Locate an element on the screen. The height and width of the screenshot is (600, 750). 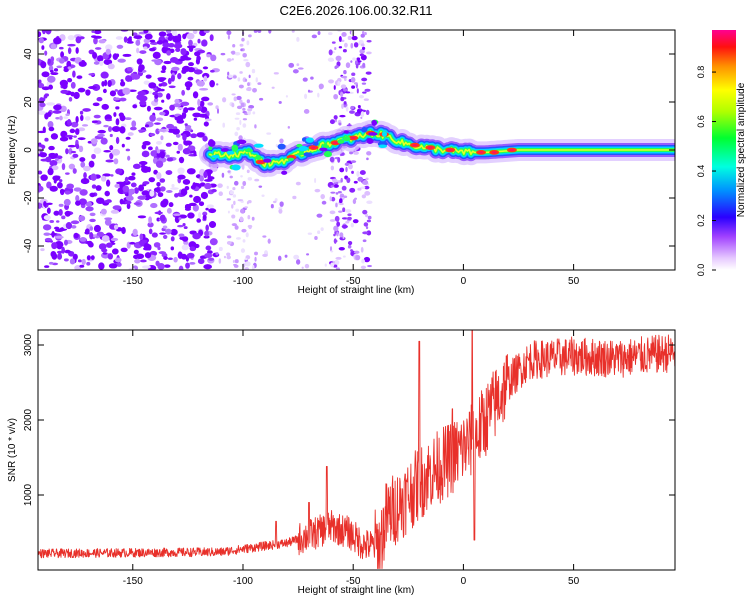
spectrogram-peak-core is located at coordinates (512, 150).